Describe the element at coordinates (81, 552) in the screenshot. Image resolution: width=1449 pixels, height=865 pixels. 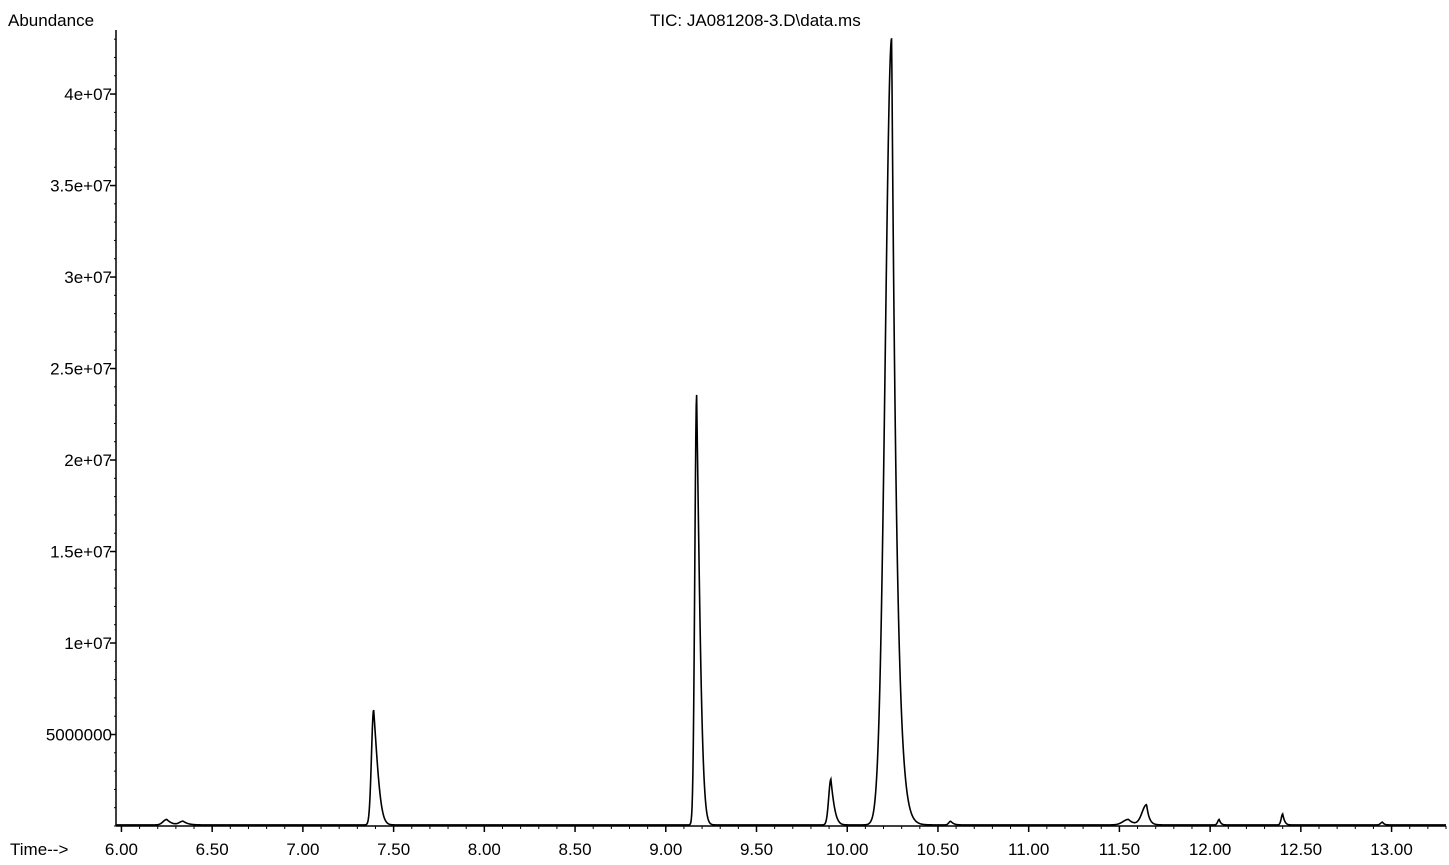
I see `y-tick-label: 1.5e+07` at that location.